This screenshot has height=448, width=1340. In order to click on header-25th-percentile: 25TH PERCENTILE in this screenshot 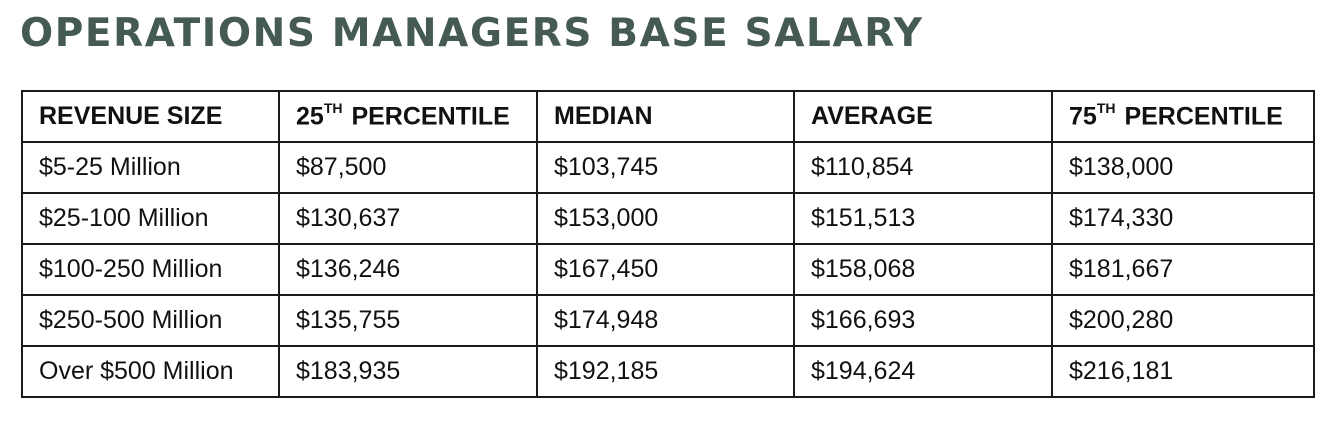, I will do `click(408, 116)`.